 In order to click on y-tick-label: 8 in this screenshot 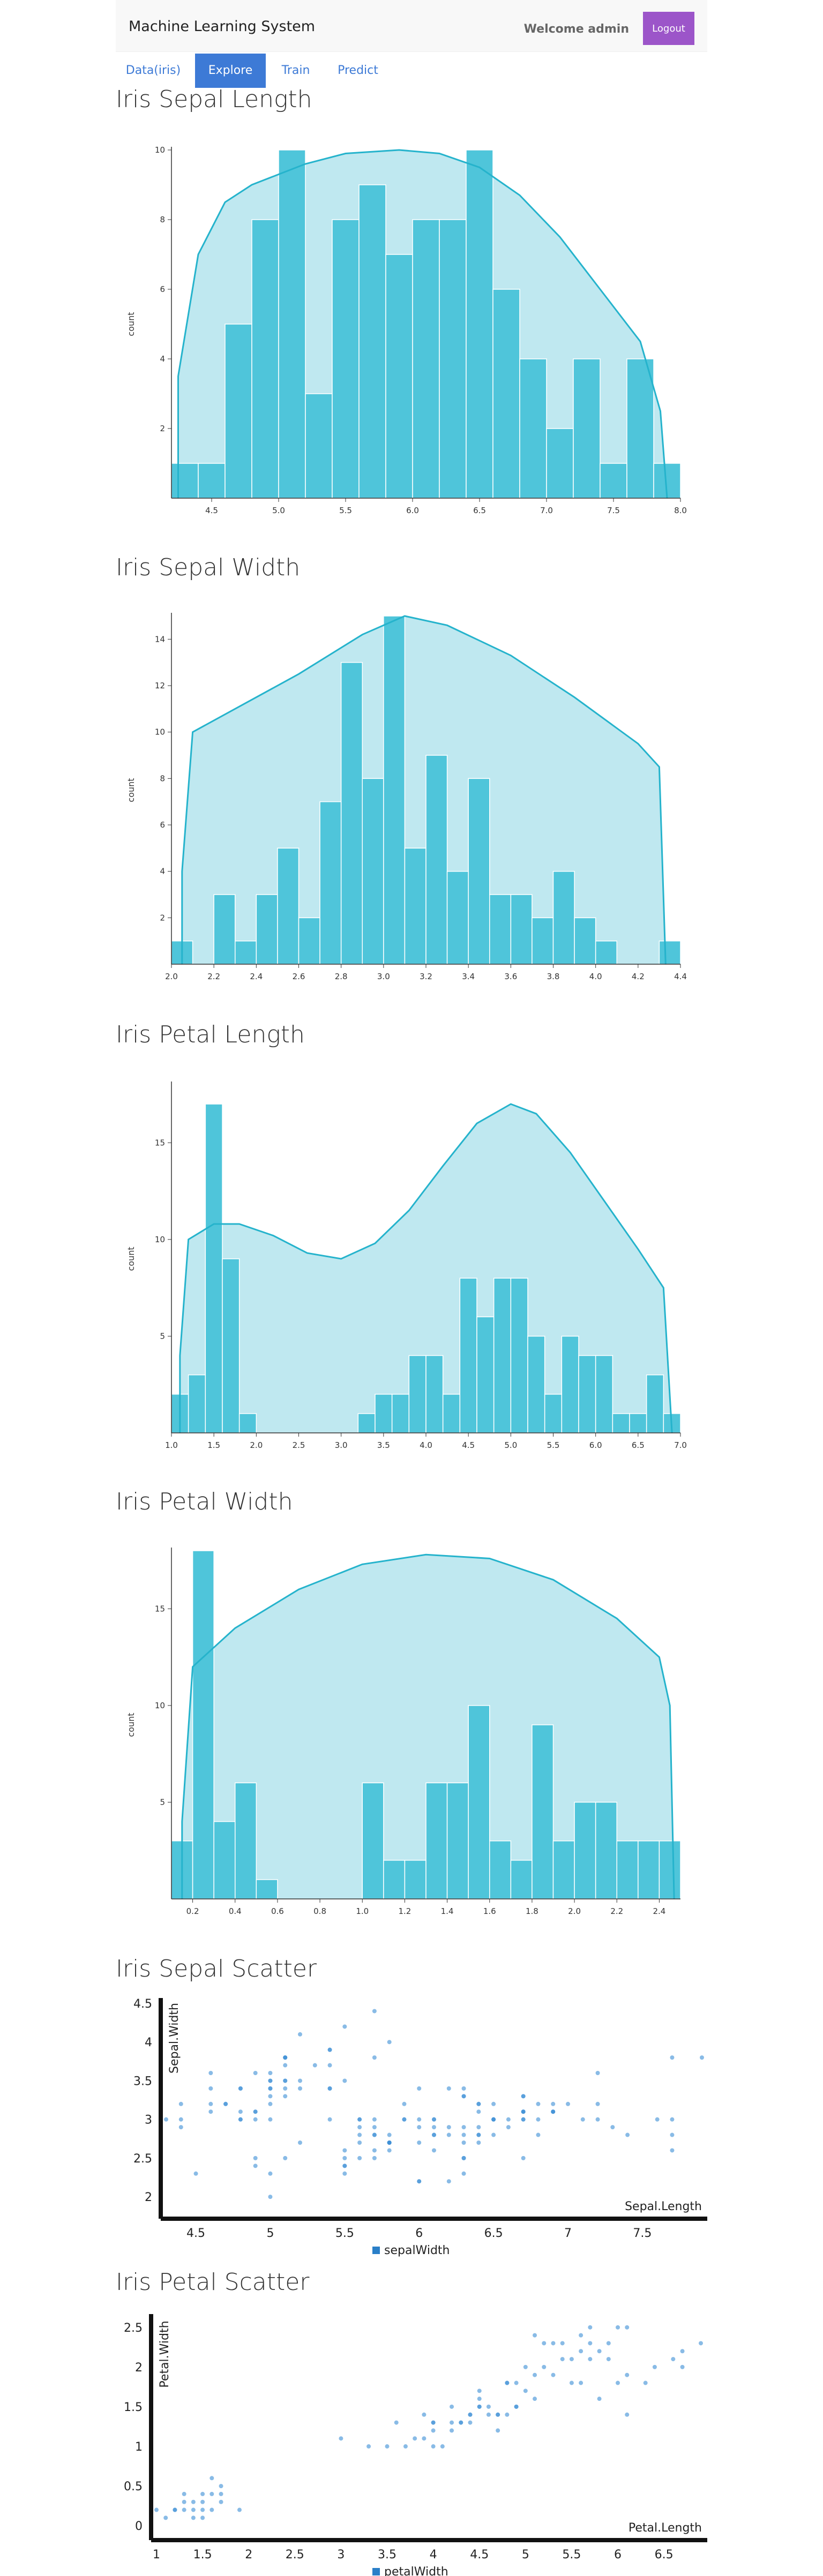, I will do `click(162, 778)`.